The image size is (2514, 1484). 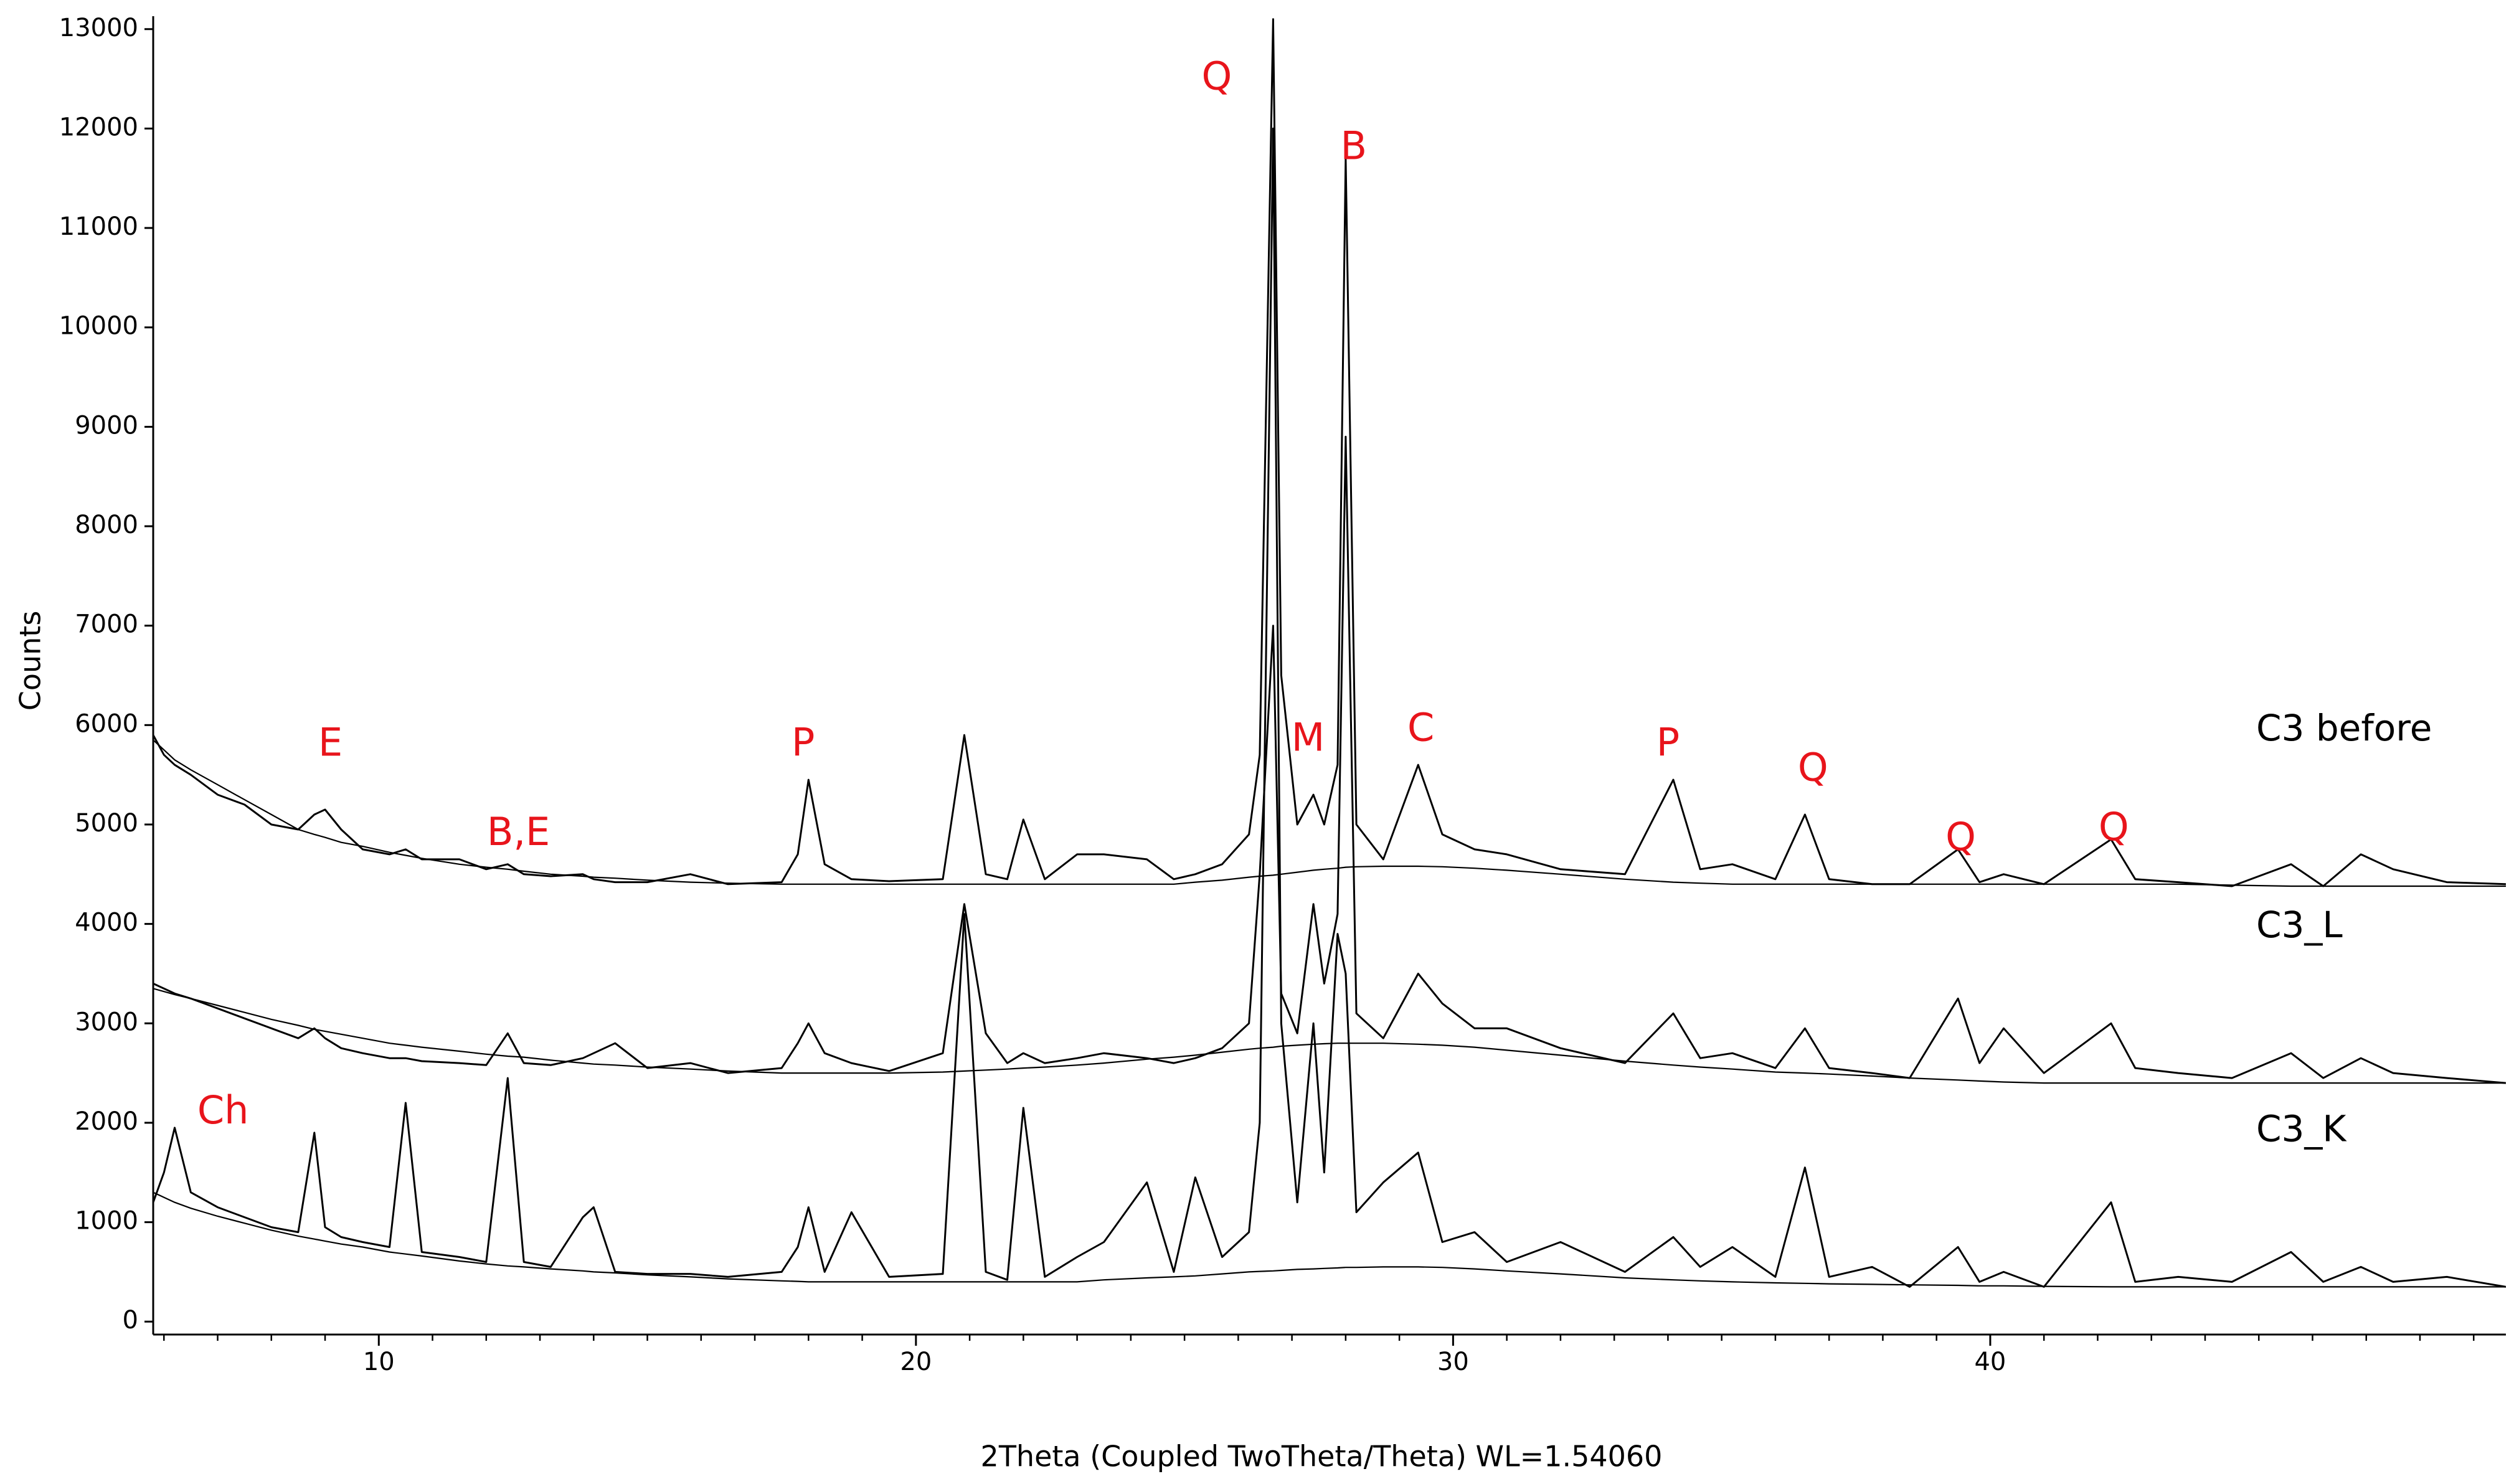 I want to click on x-tick-label: 20, so click(x=916, y=1362).